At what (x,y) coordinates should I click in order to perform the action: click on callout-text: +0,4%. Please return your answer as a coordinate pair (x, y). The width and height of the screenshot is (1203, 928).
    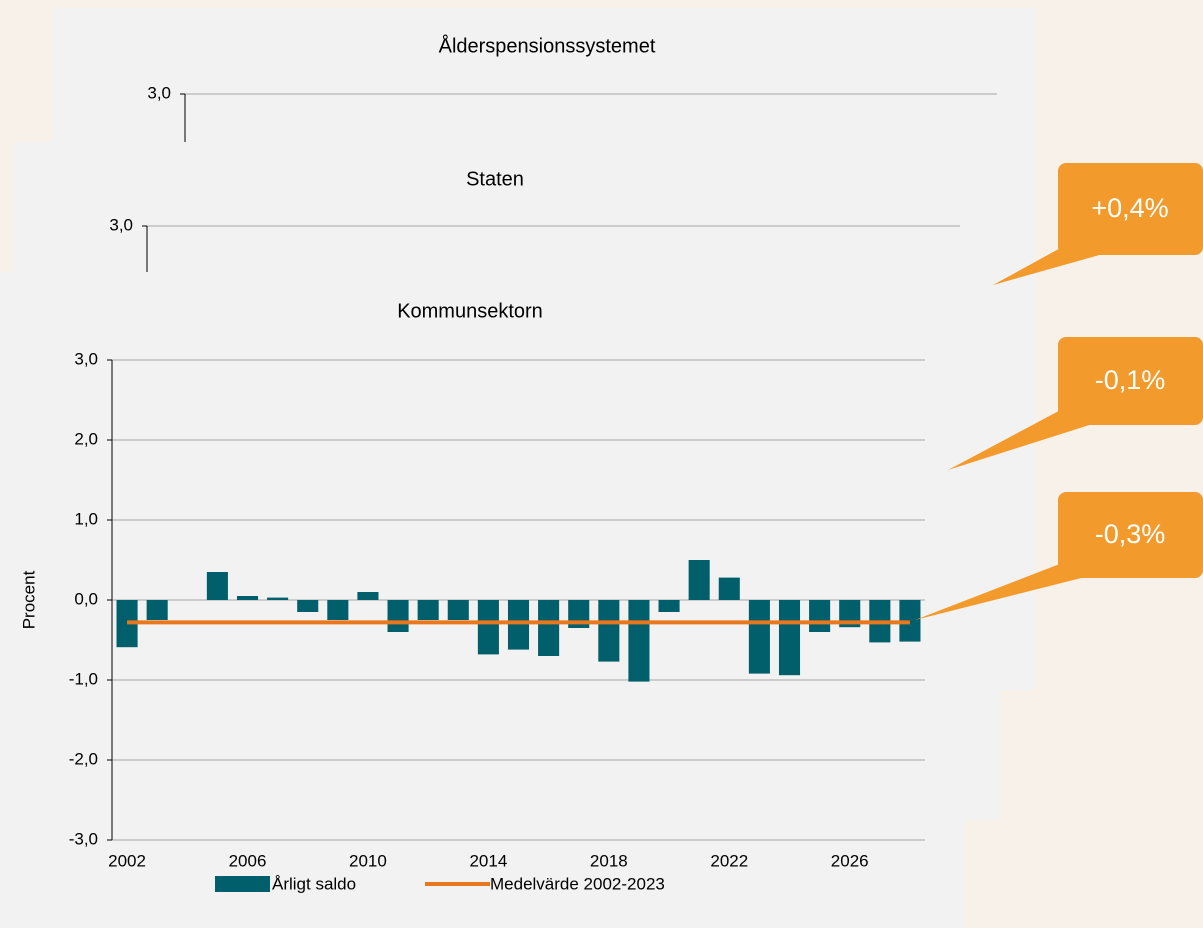
    Looking at the image, I should click on (1129, 208).